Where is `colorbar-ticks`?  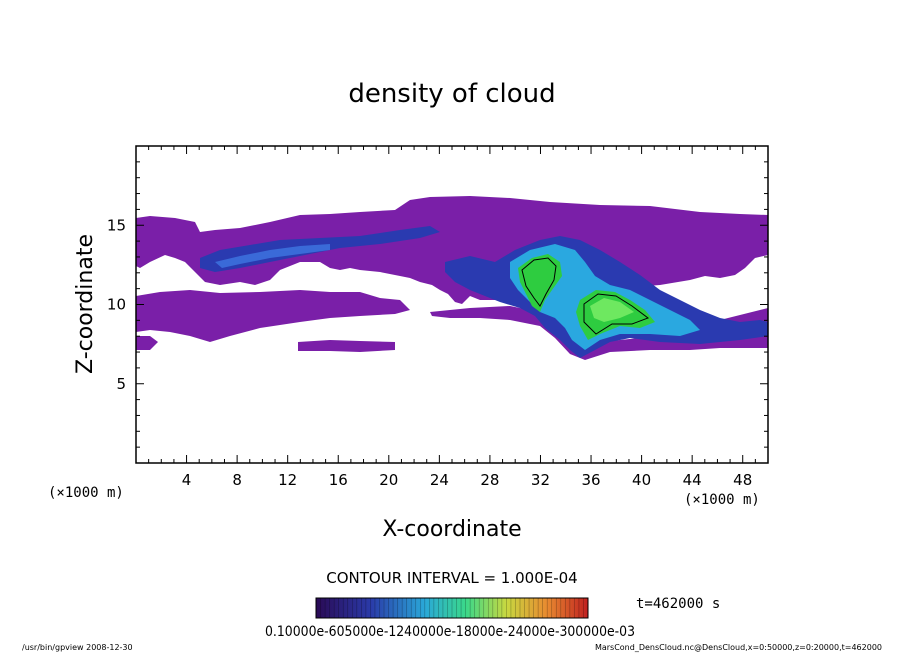 colorbar-ticks is located at coordinates (452, 608).